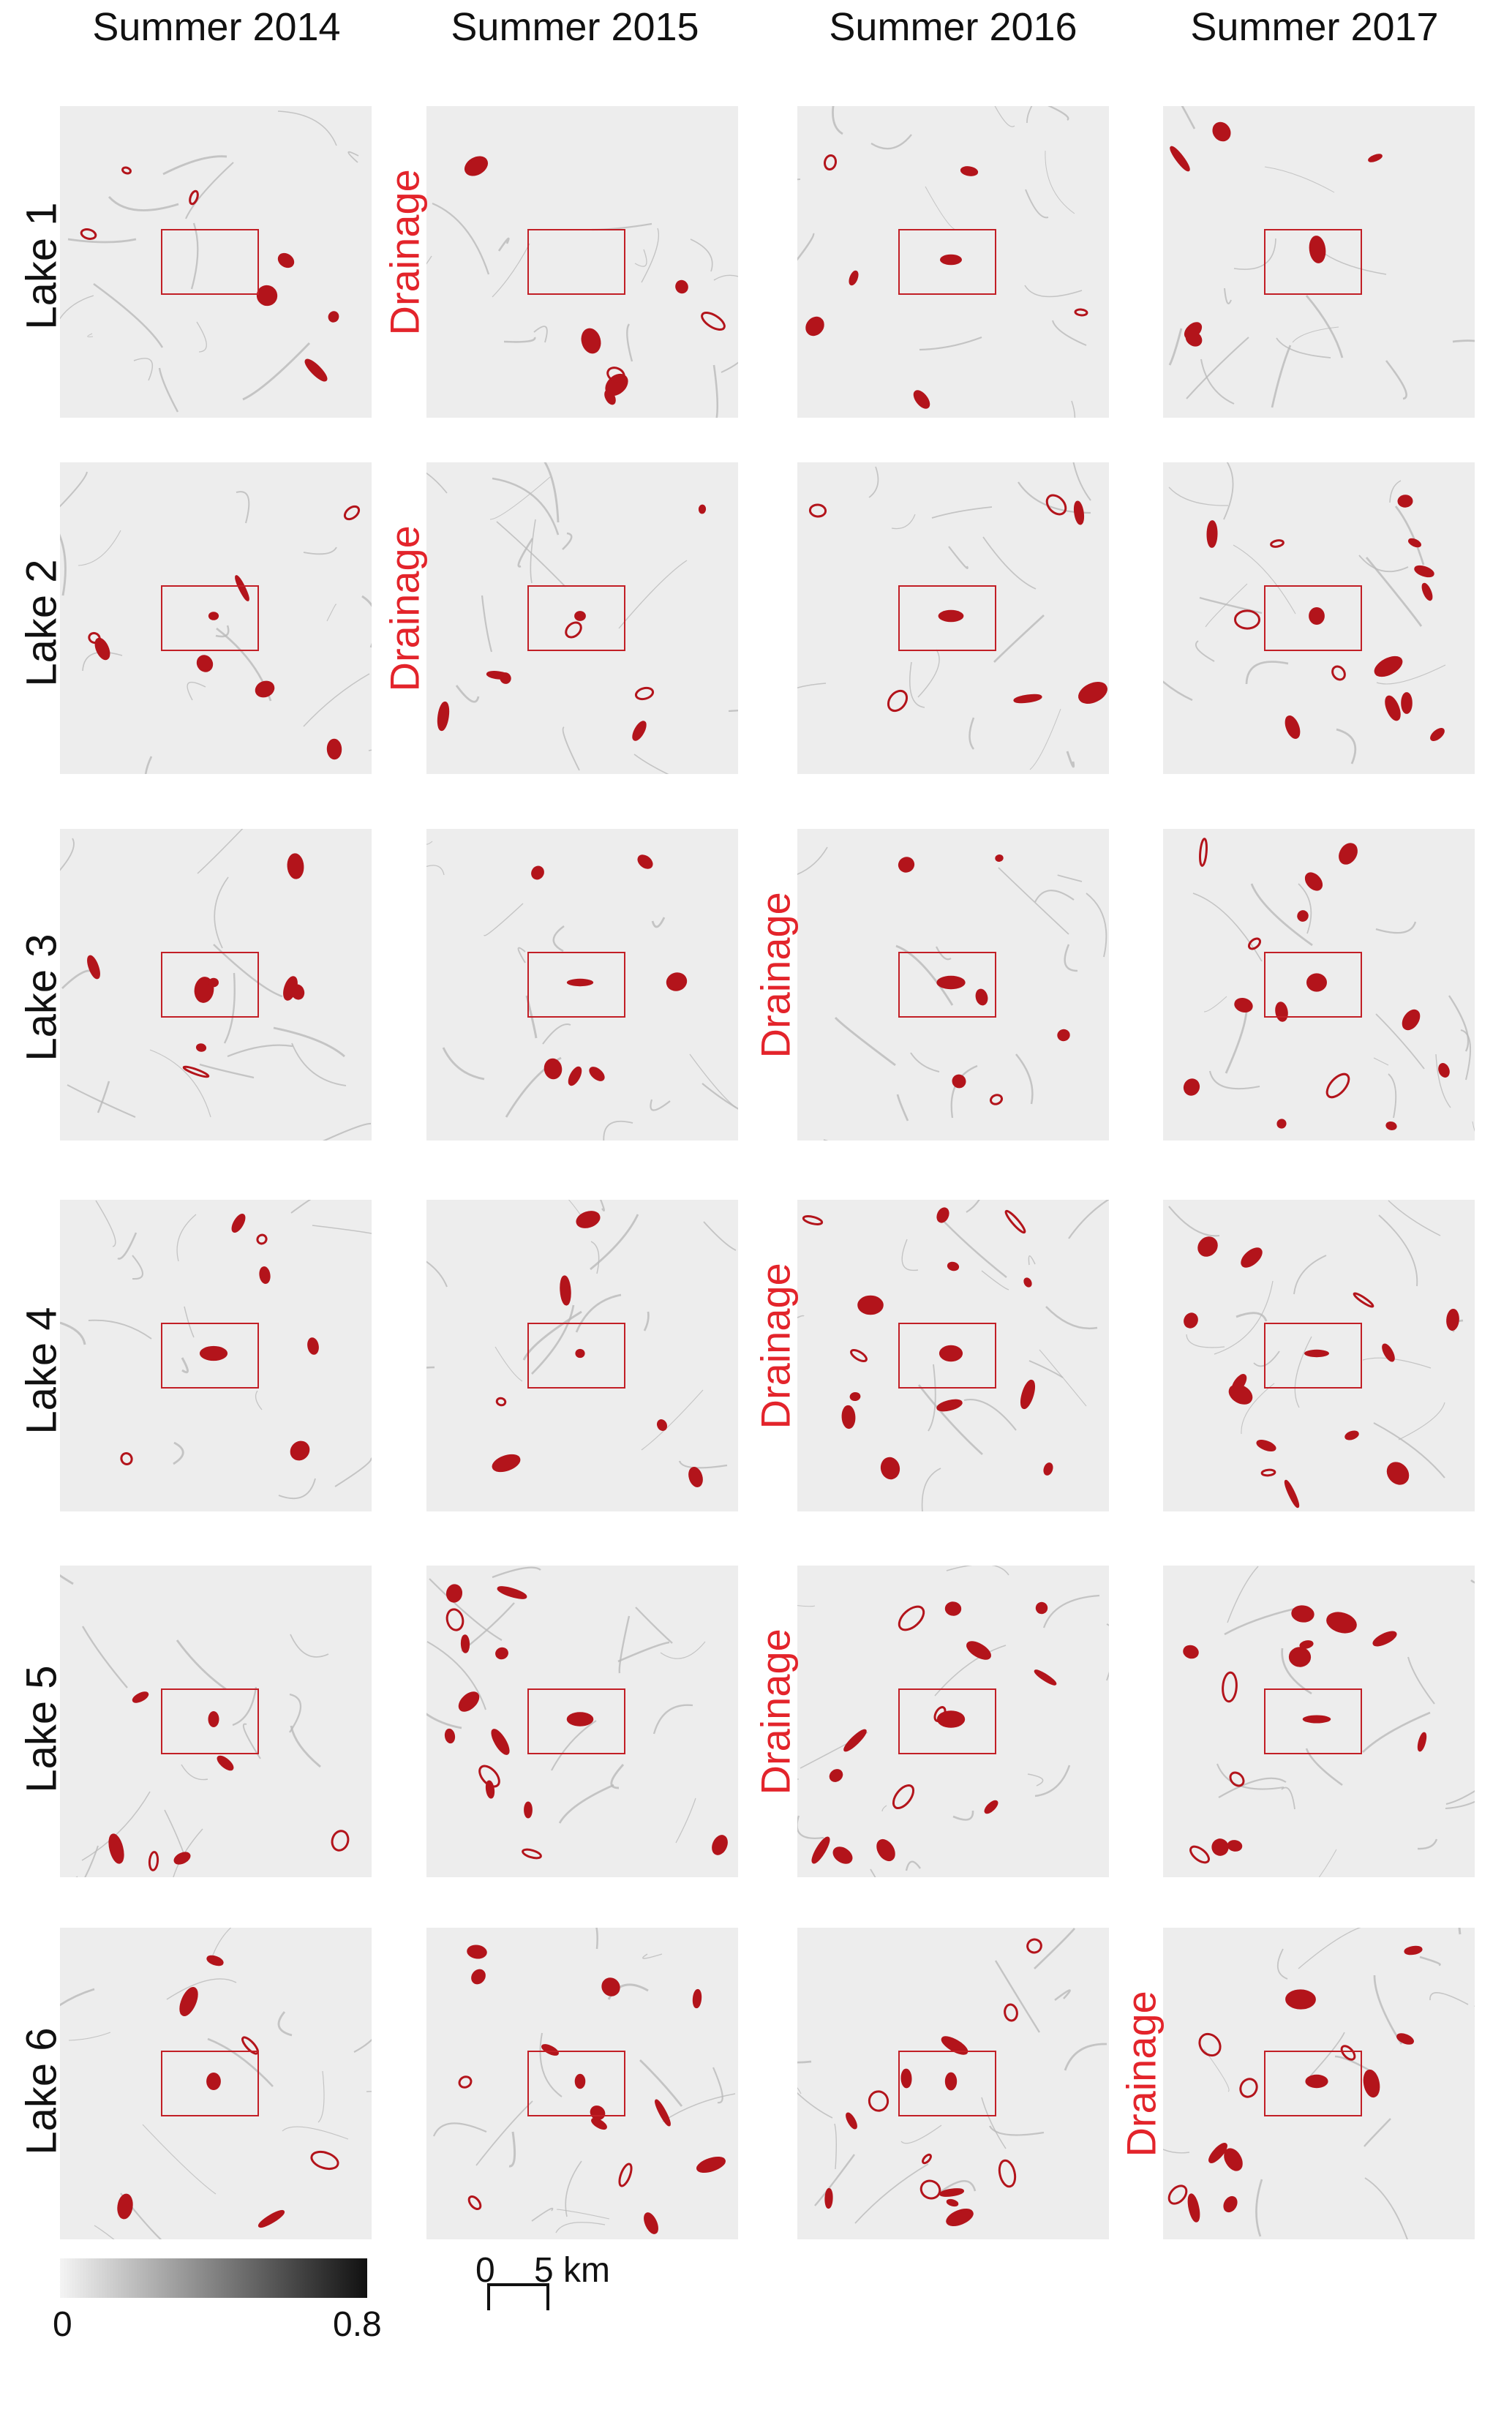 This screenshot has width=1512, height=2412. Describe the element at coordinates (42, 1371) in the screenshot. I see `row-label-lake-4: Lake 4` at that location.